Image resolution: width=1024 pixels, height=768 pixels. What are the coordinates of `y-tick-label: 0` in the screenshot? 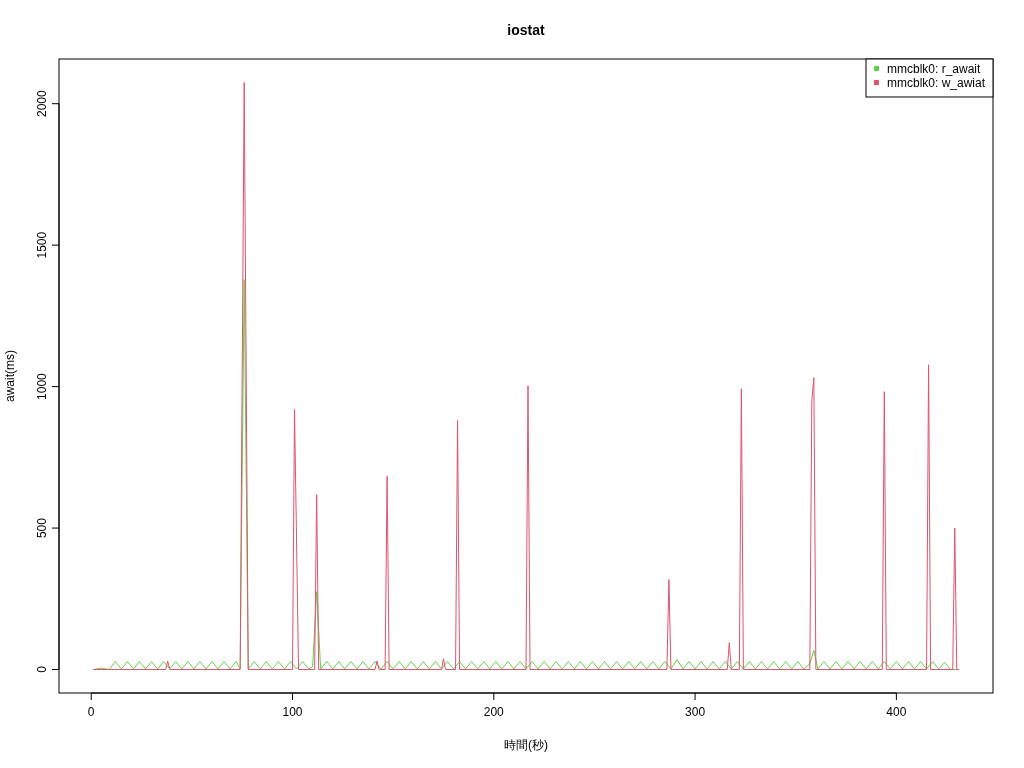 It's located at (42, 669).